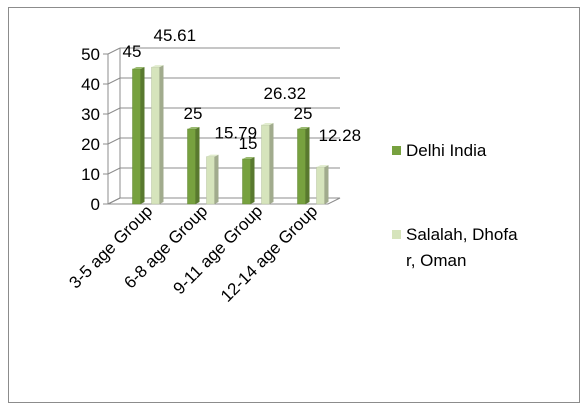 The width and height of the screenshot is (588, 410). I want to click on data-label: 45.61, so click(175, 35).